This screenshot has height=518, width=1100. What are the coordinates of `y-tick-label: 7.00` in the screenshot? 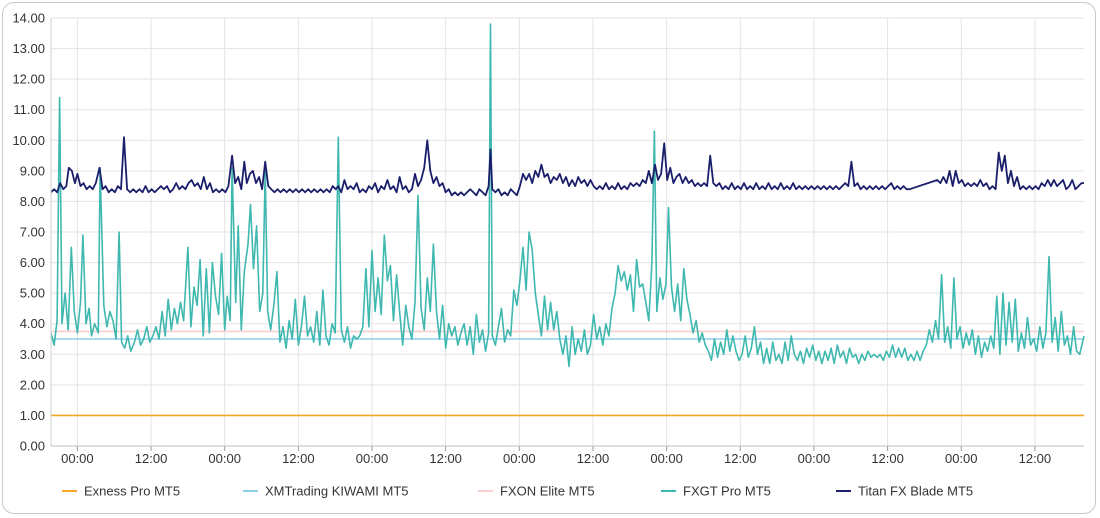 It's located at (32, 232).